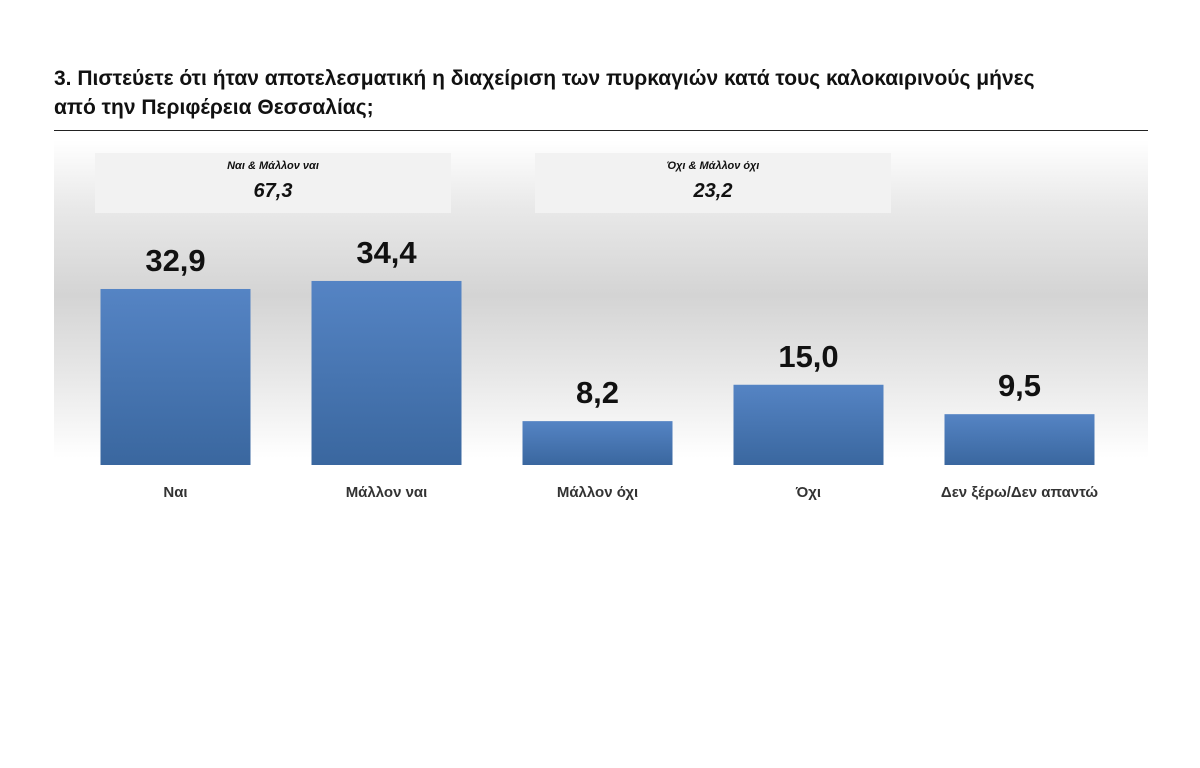 The width and height of the screenshot is (1200, 768). What do you see at coordinates (175, 492) in the screenshot?
I see `category-label-1: Ναι` at bounding box center [175, 492].